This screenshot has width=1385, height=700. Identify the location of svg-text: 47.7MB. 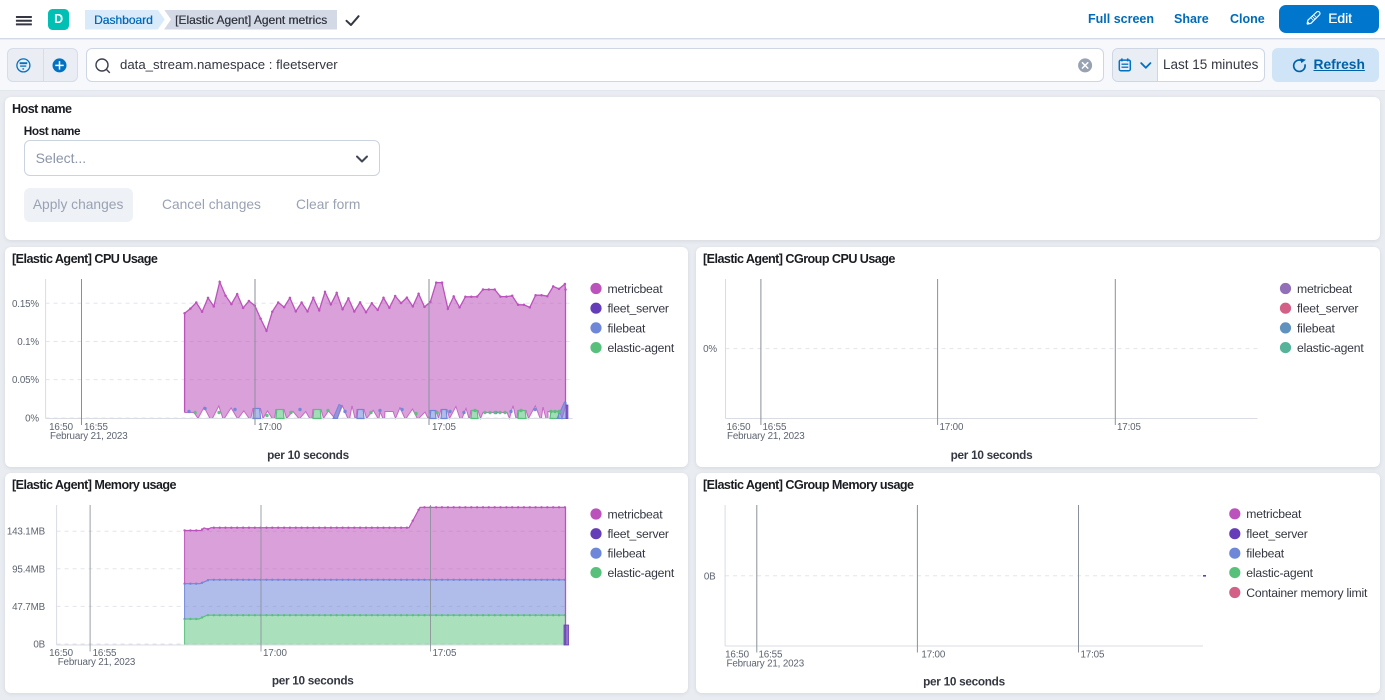
(28, 607).